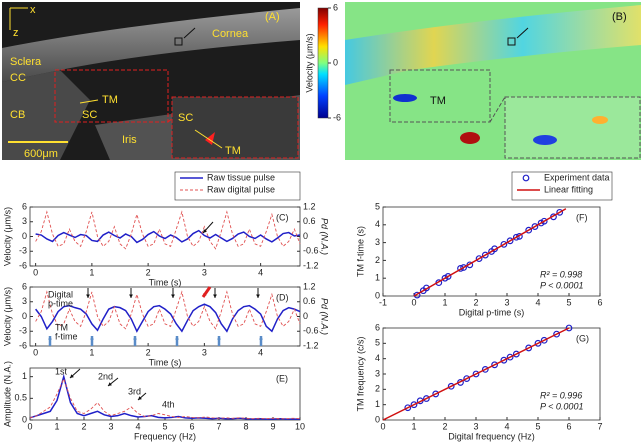  What do you see at coordinates (577, 177) in the screenshot?
I see `legend-label: Experiment data` at bounding box center [577, 177].